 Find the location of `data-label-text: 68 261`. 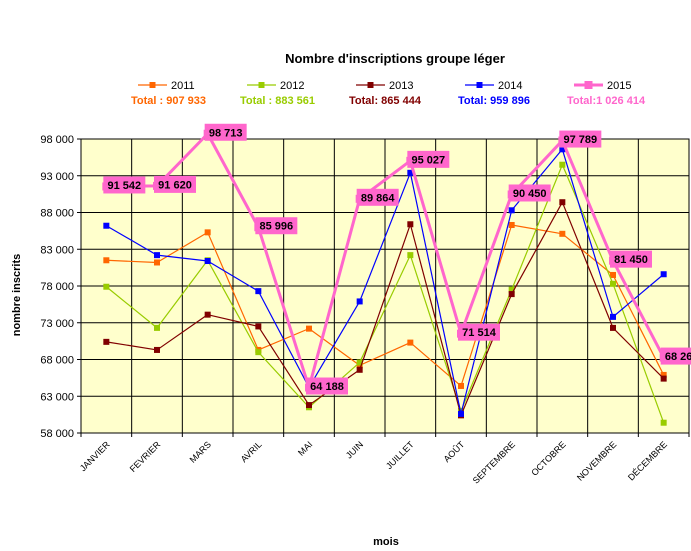

data-label-text: 68 261 is located at coordinates (678, 357).